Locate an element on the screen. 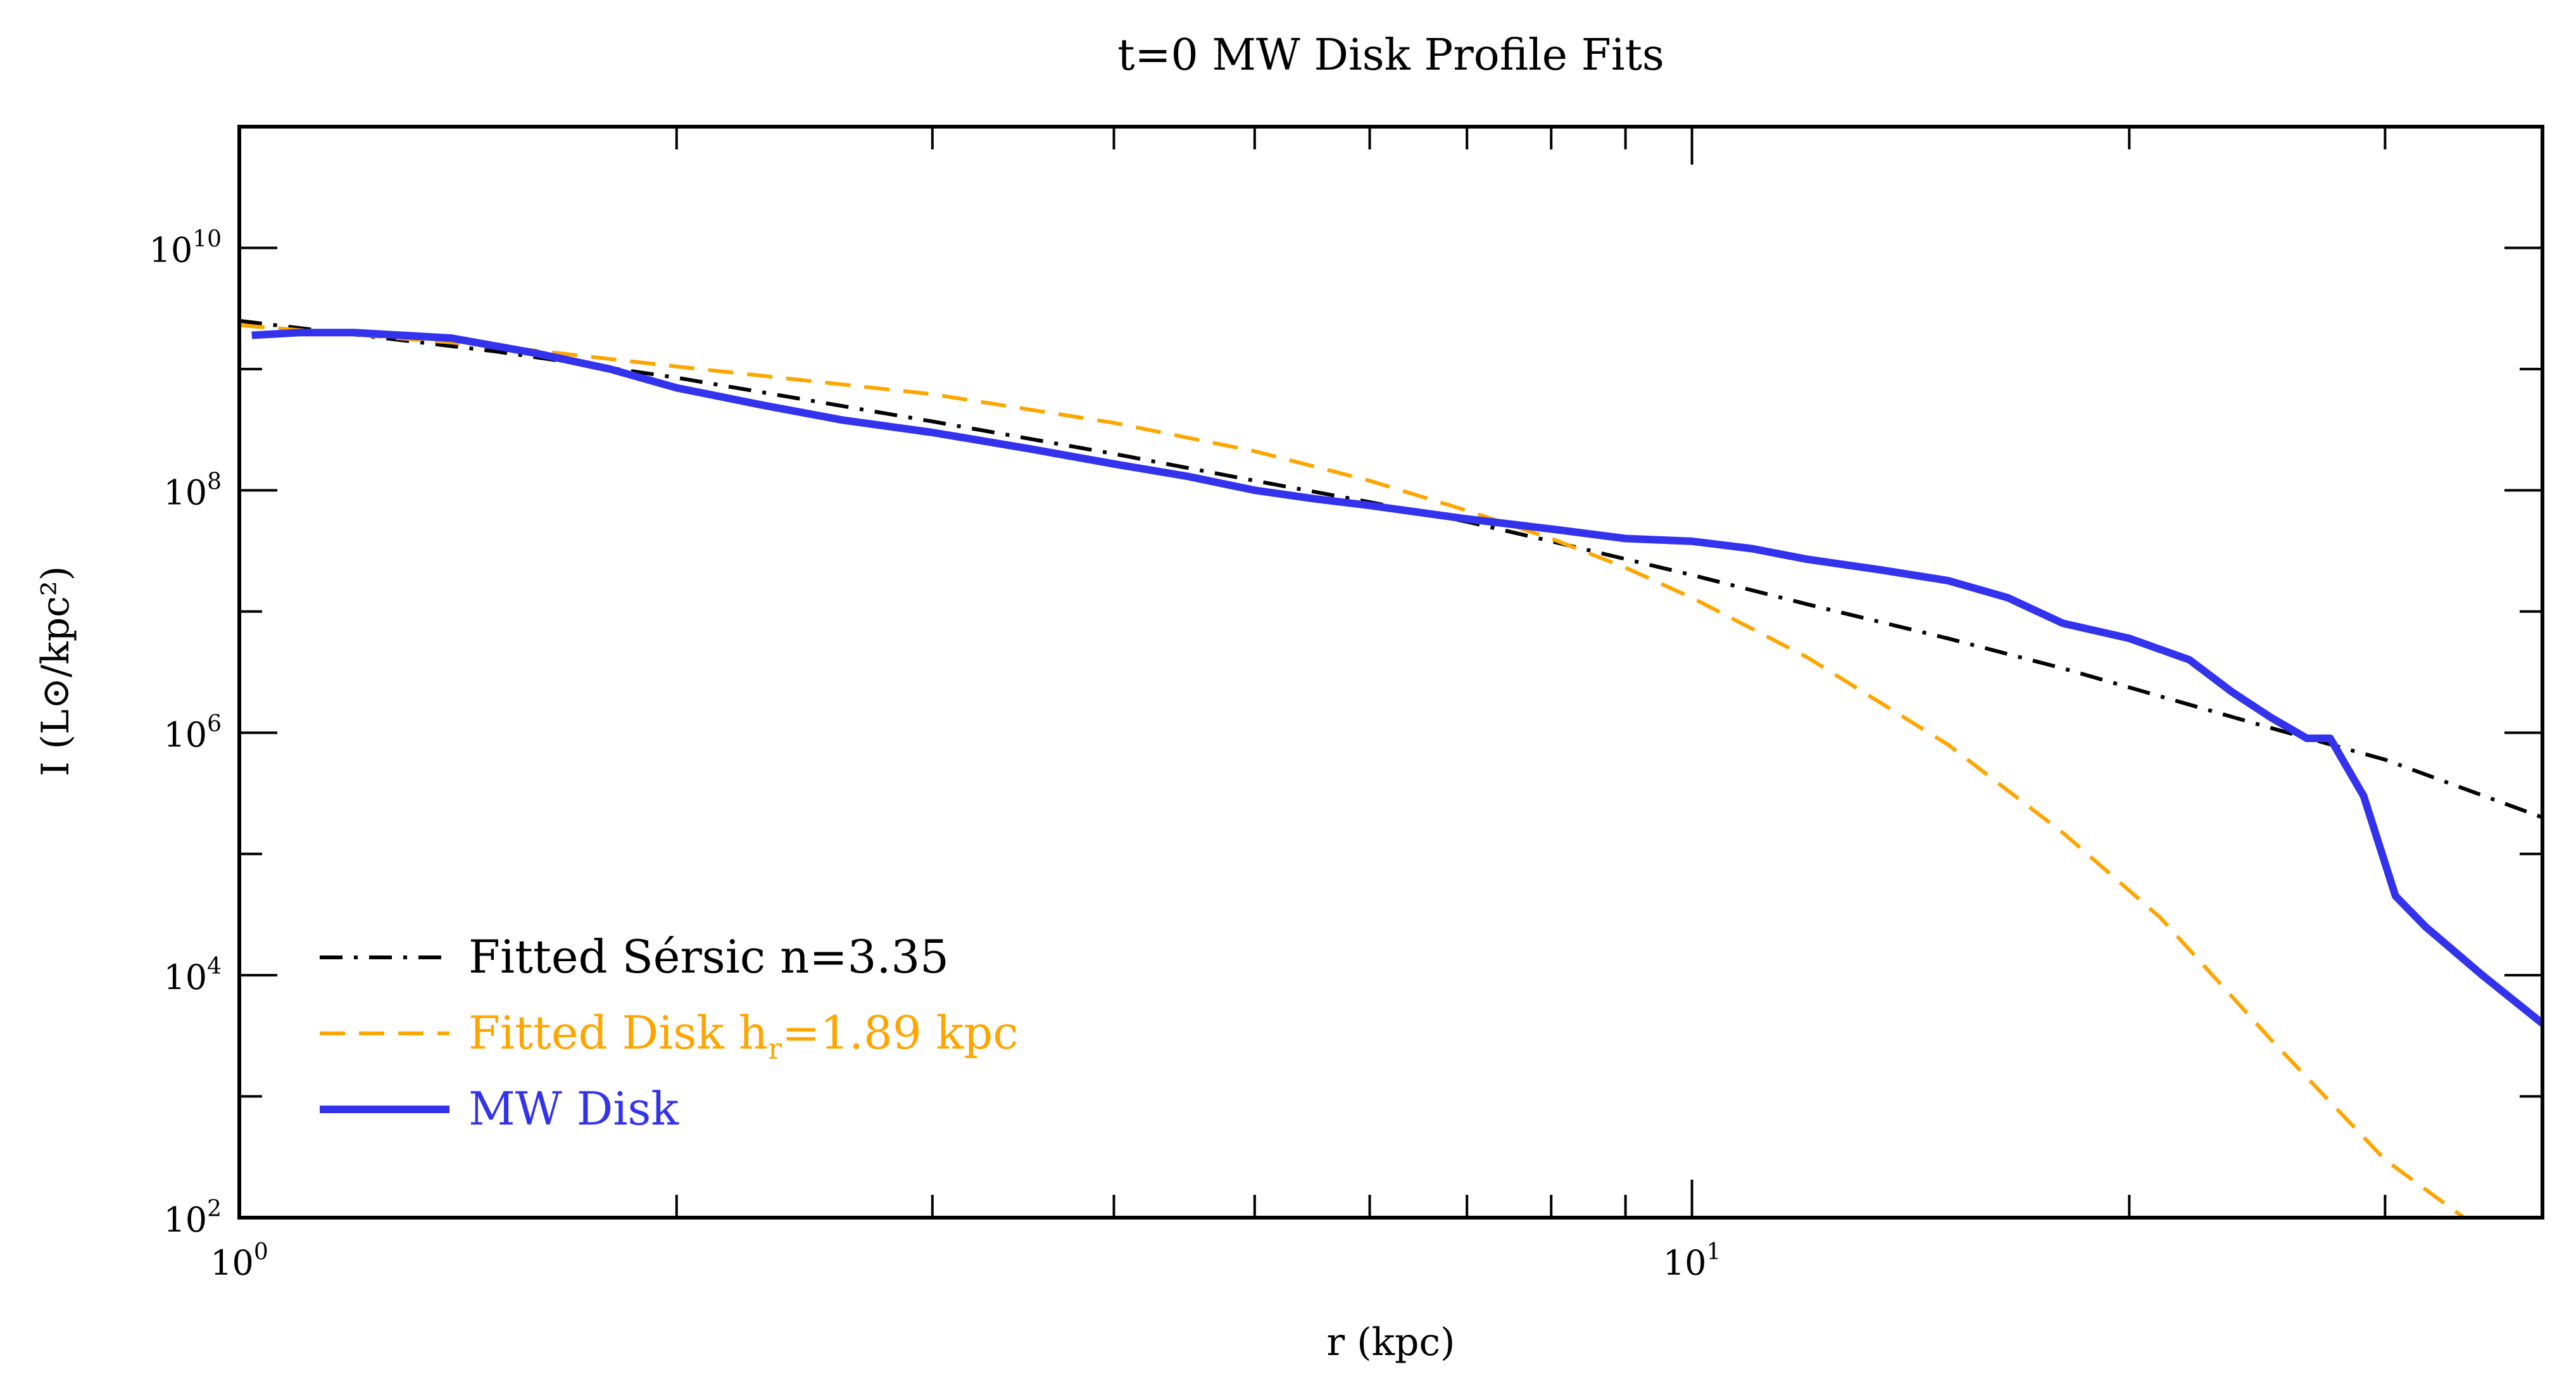  x-tick-label: 10¹ is located at coordinates (1692, 1261).